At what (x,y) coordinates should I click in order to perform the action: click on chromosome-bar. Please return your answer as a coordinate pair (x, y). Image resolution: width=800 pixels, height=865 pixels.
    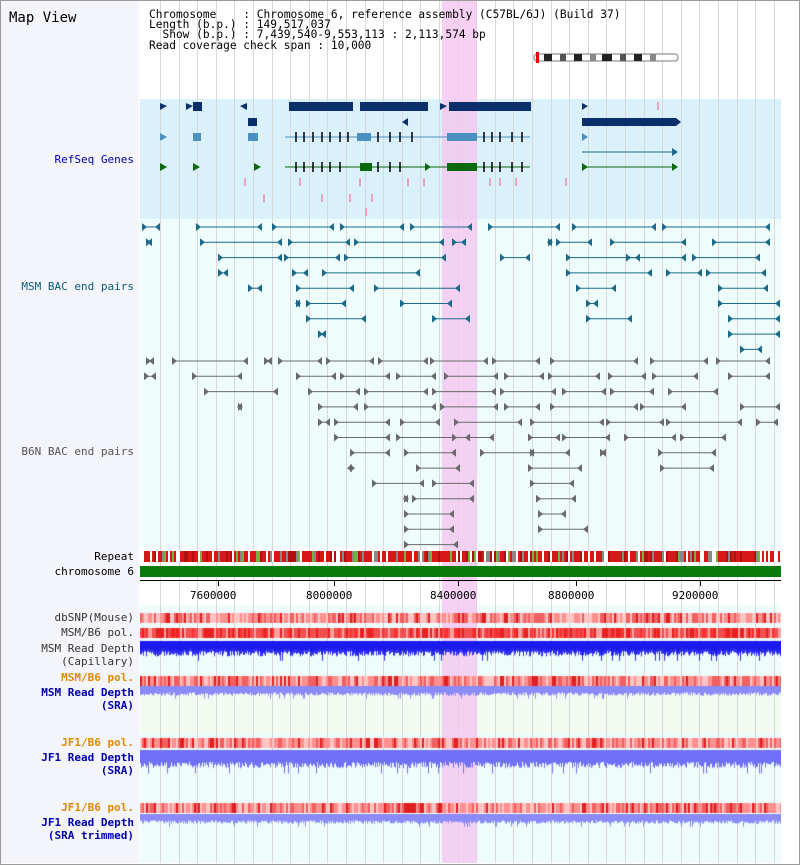
    Looking at the image, I should click on (460, 571).